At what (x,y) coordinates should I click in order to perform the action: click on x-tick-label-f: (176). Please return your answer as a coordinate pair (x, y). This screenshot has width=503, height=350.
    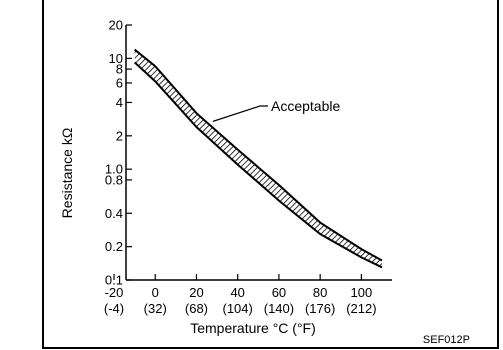
    Looking at the image, I should click on (320, 308).